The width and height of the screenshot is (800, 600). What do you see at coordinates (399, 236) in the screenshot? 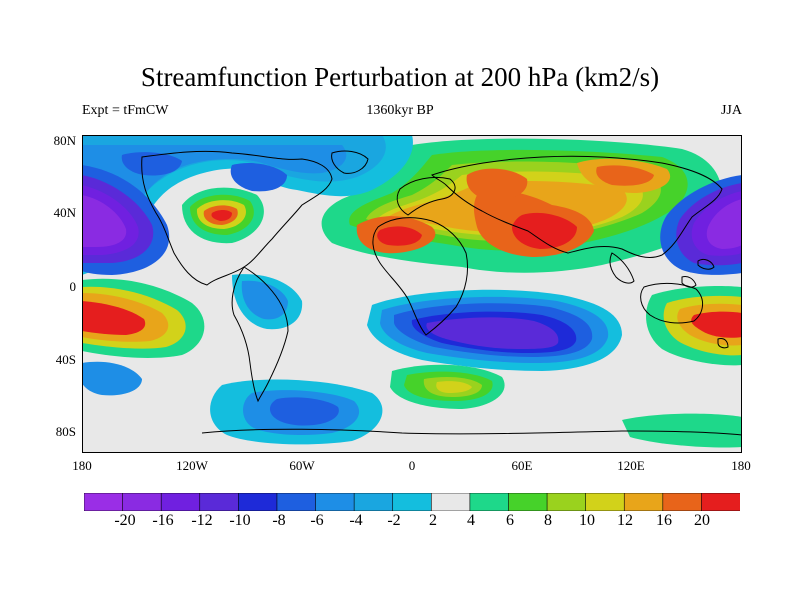
I see `africa-high-red` at bounding box center [399, 236].